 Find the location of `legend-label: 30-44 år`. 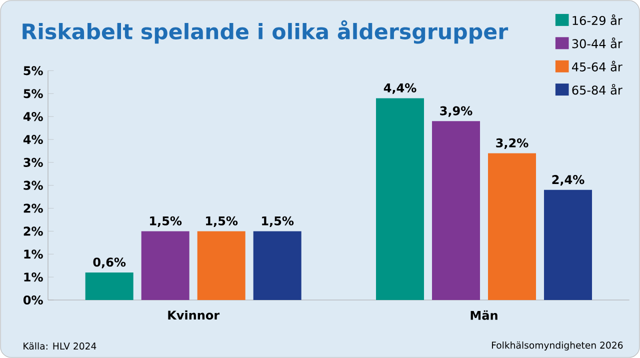

legend-label: 30-44 år is located at coordinates (597, 43).